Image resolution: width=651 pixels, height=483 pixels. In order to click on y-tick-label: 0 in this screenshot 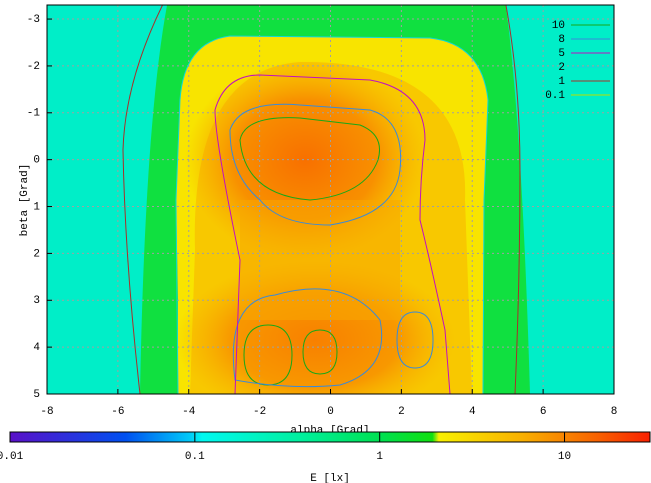, I will do `click(36, 161)`.